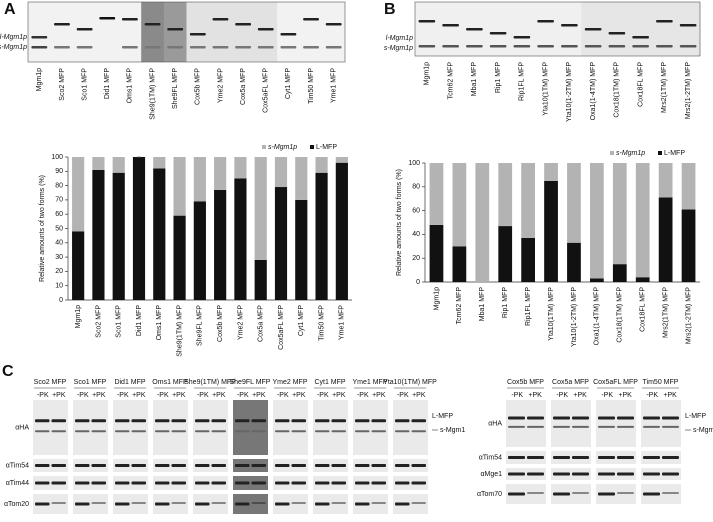  Describe the element at coordinates (107, 83) in the screenshot. I see `lane-label: Did1 MFP` at that location.